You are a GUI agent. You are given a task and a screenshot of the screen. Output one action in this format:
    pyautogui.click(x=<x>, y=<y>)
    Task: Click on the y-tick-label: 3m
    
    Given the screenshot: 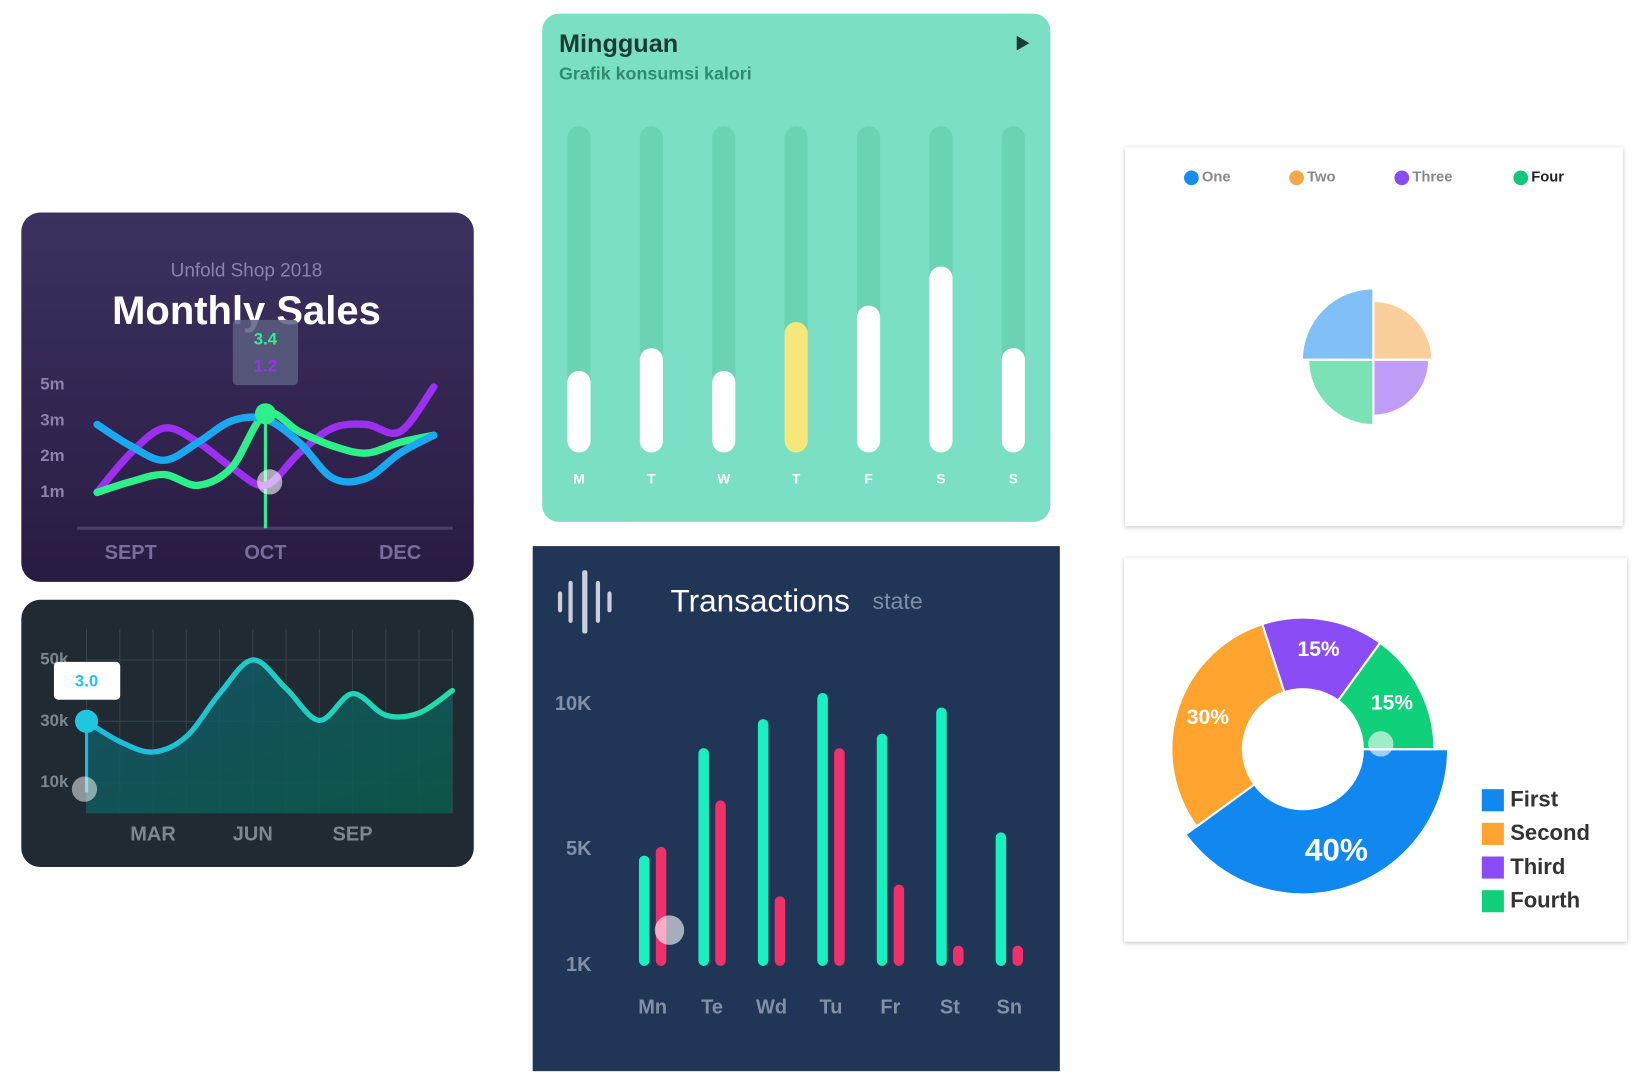 What is the action you would take?
    pyautogui.click(x=52, y=419)
    